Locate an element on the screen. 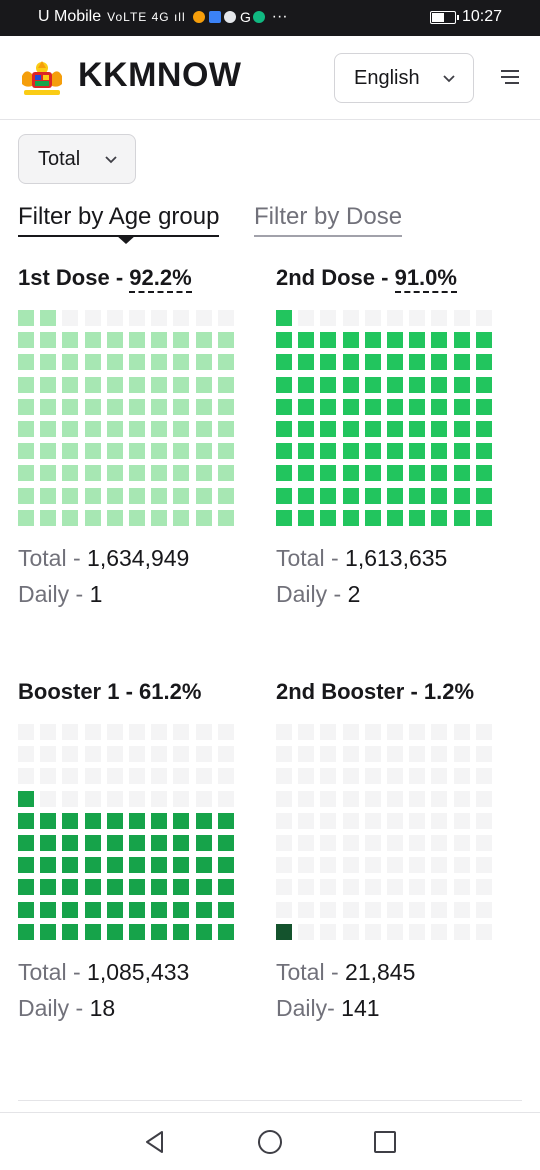 This screenshot has height=1170, width=540. app-header: KKMNOW English is located at coordinates (270, 78).